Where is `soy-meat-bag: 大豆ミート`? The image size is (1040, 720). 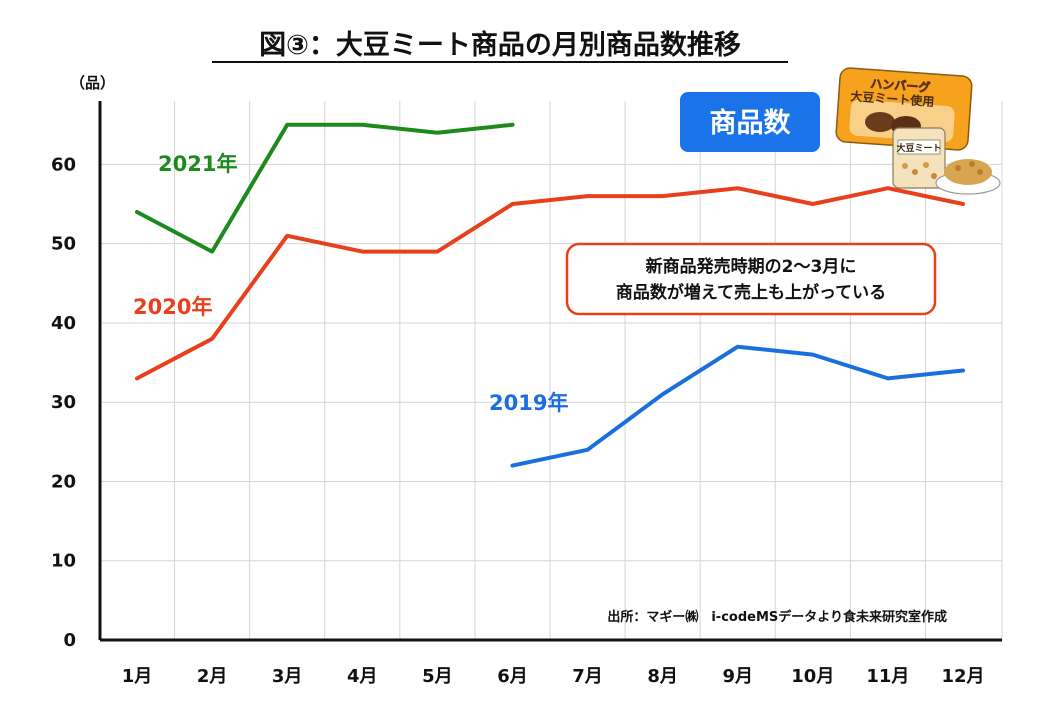 soy-meat-bag: 大豆ミート is located at coordinates (919, 158).